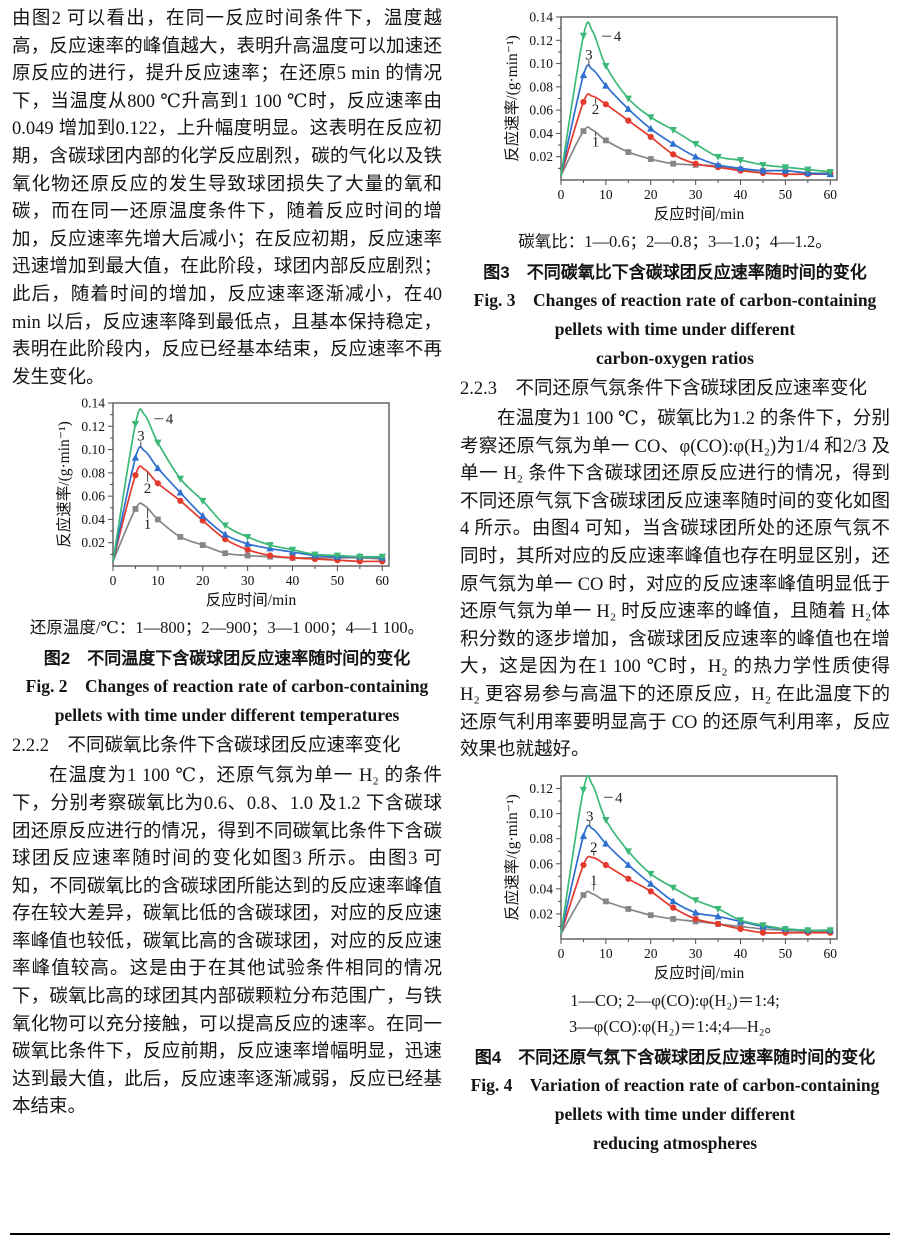 The width and height of the screenshot is (900, 1240). Describe the element at coordinates (675, 272) in the screenshot. I see `figure3-caption-zh: 图3 不同碳氧比下含碳球团反应速率随时间的变化` at that location.